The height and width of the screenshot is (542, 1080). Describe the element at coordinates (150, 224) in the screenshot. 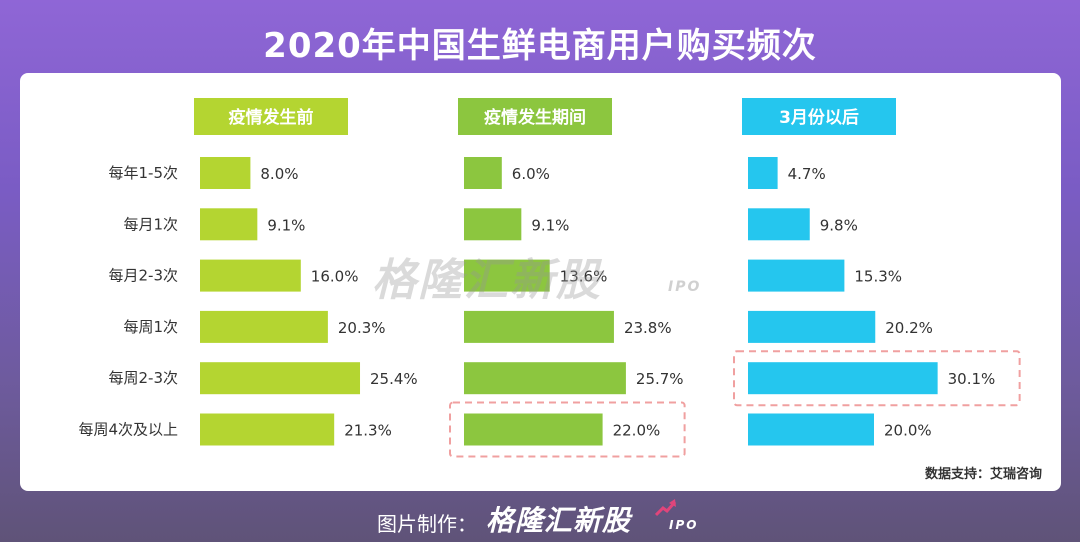

I see `category-label-1: 每月1次` at that location.